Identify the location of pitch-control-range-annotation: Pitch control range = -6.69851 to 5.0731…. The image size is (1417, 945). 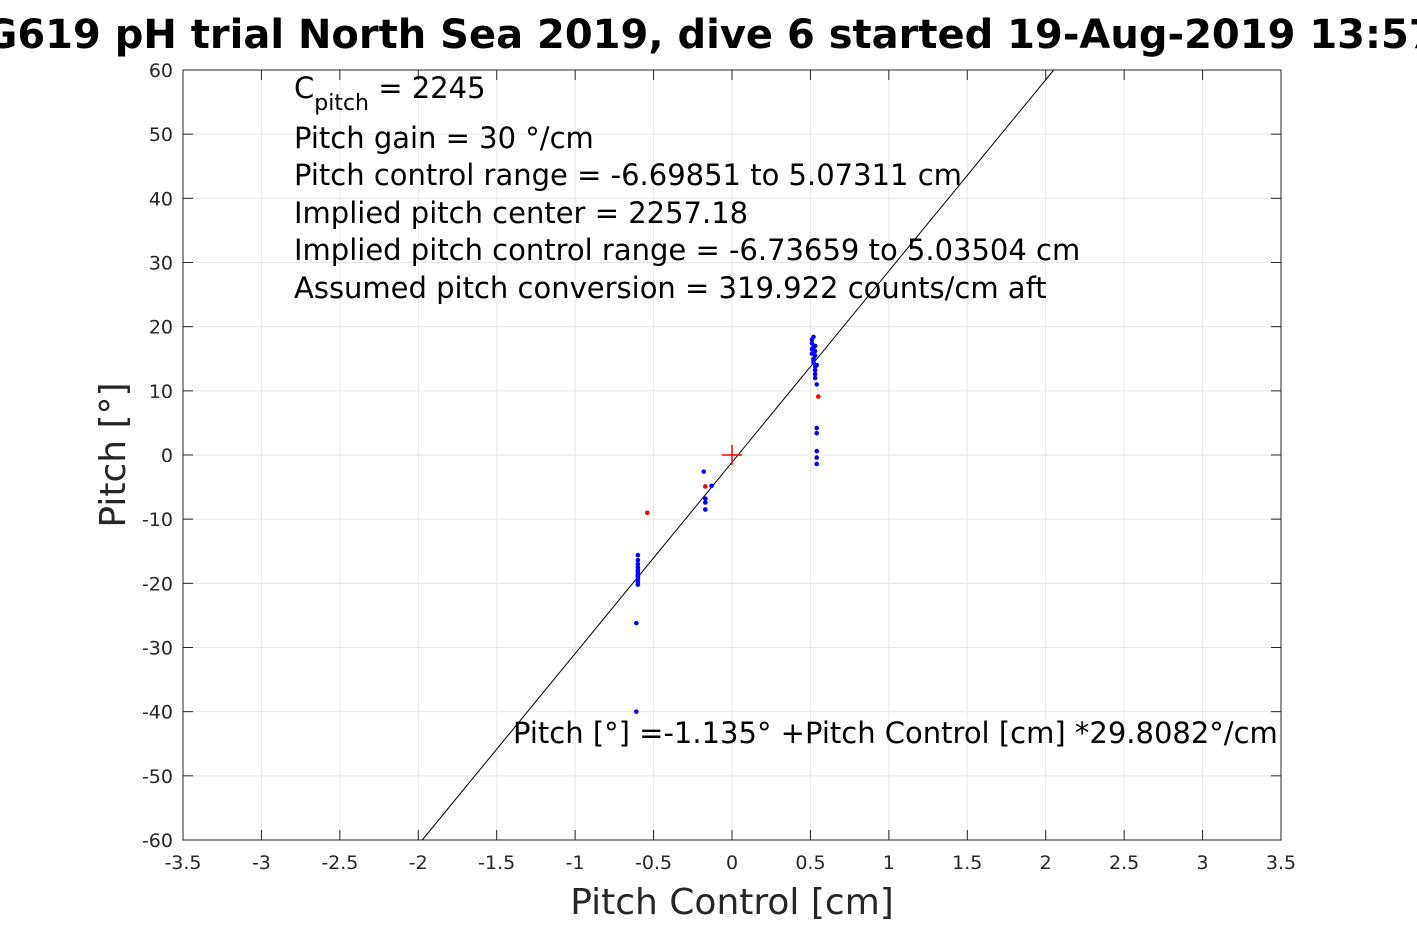
(628, 175).